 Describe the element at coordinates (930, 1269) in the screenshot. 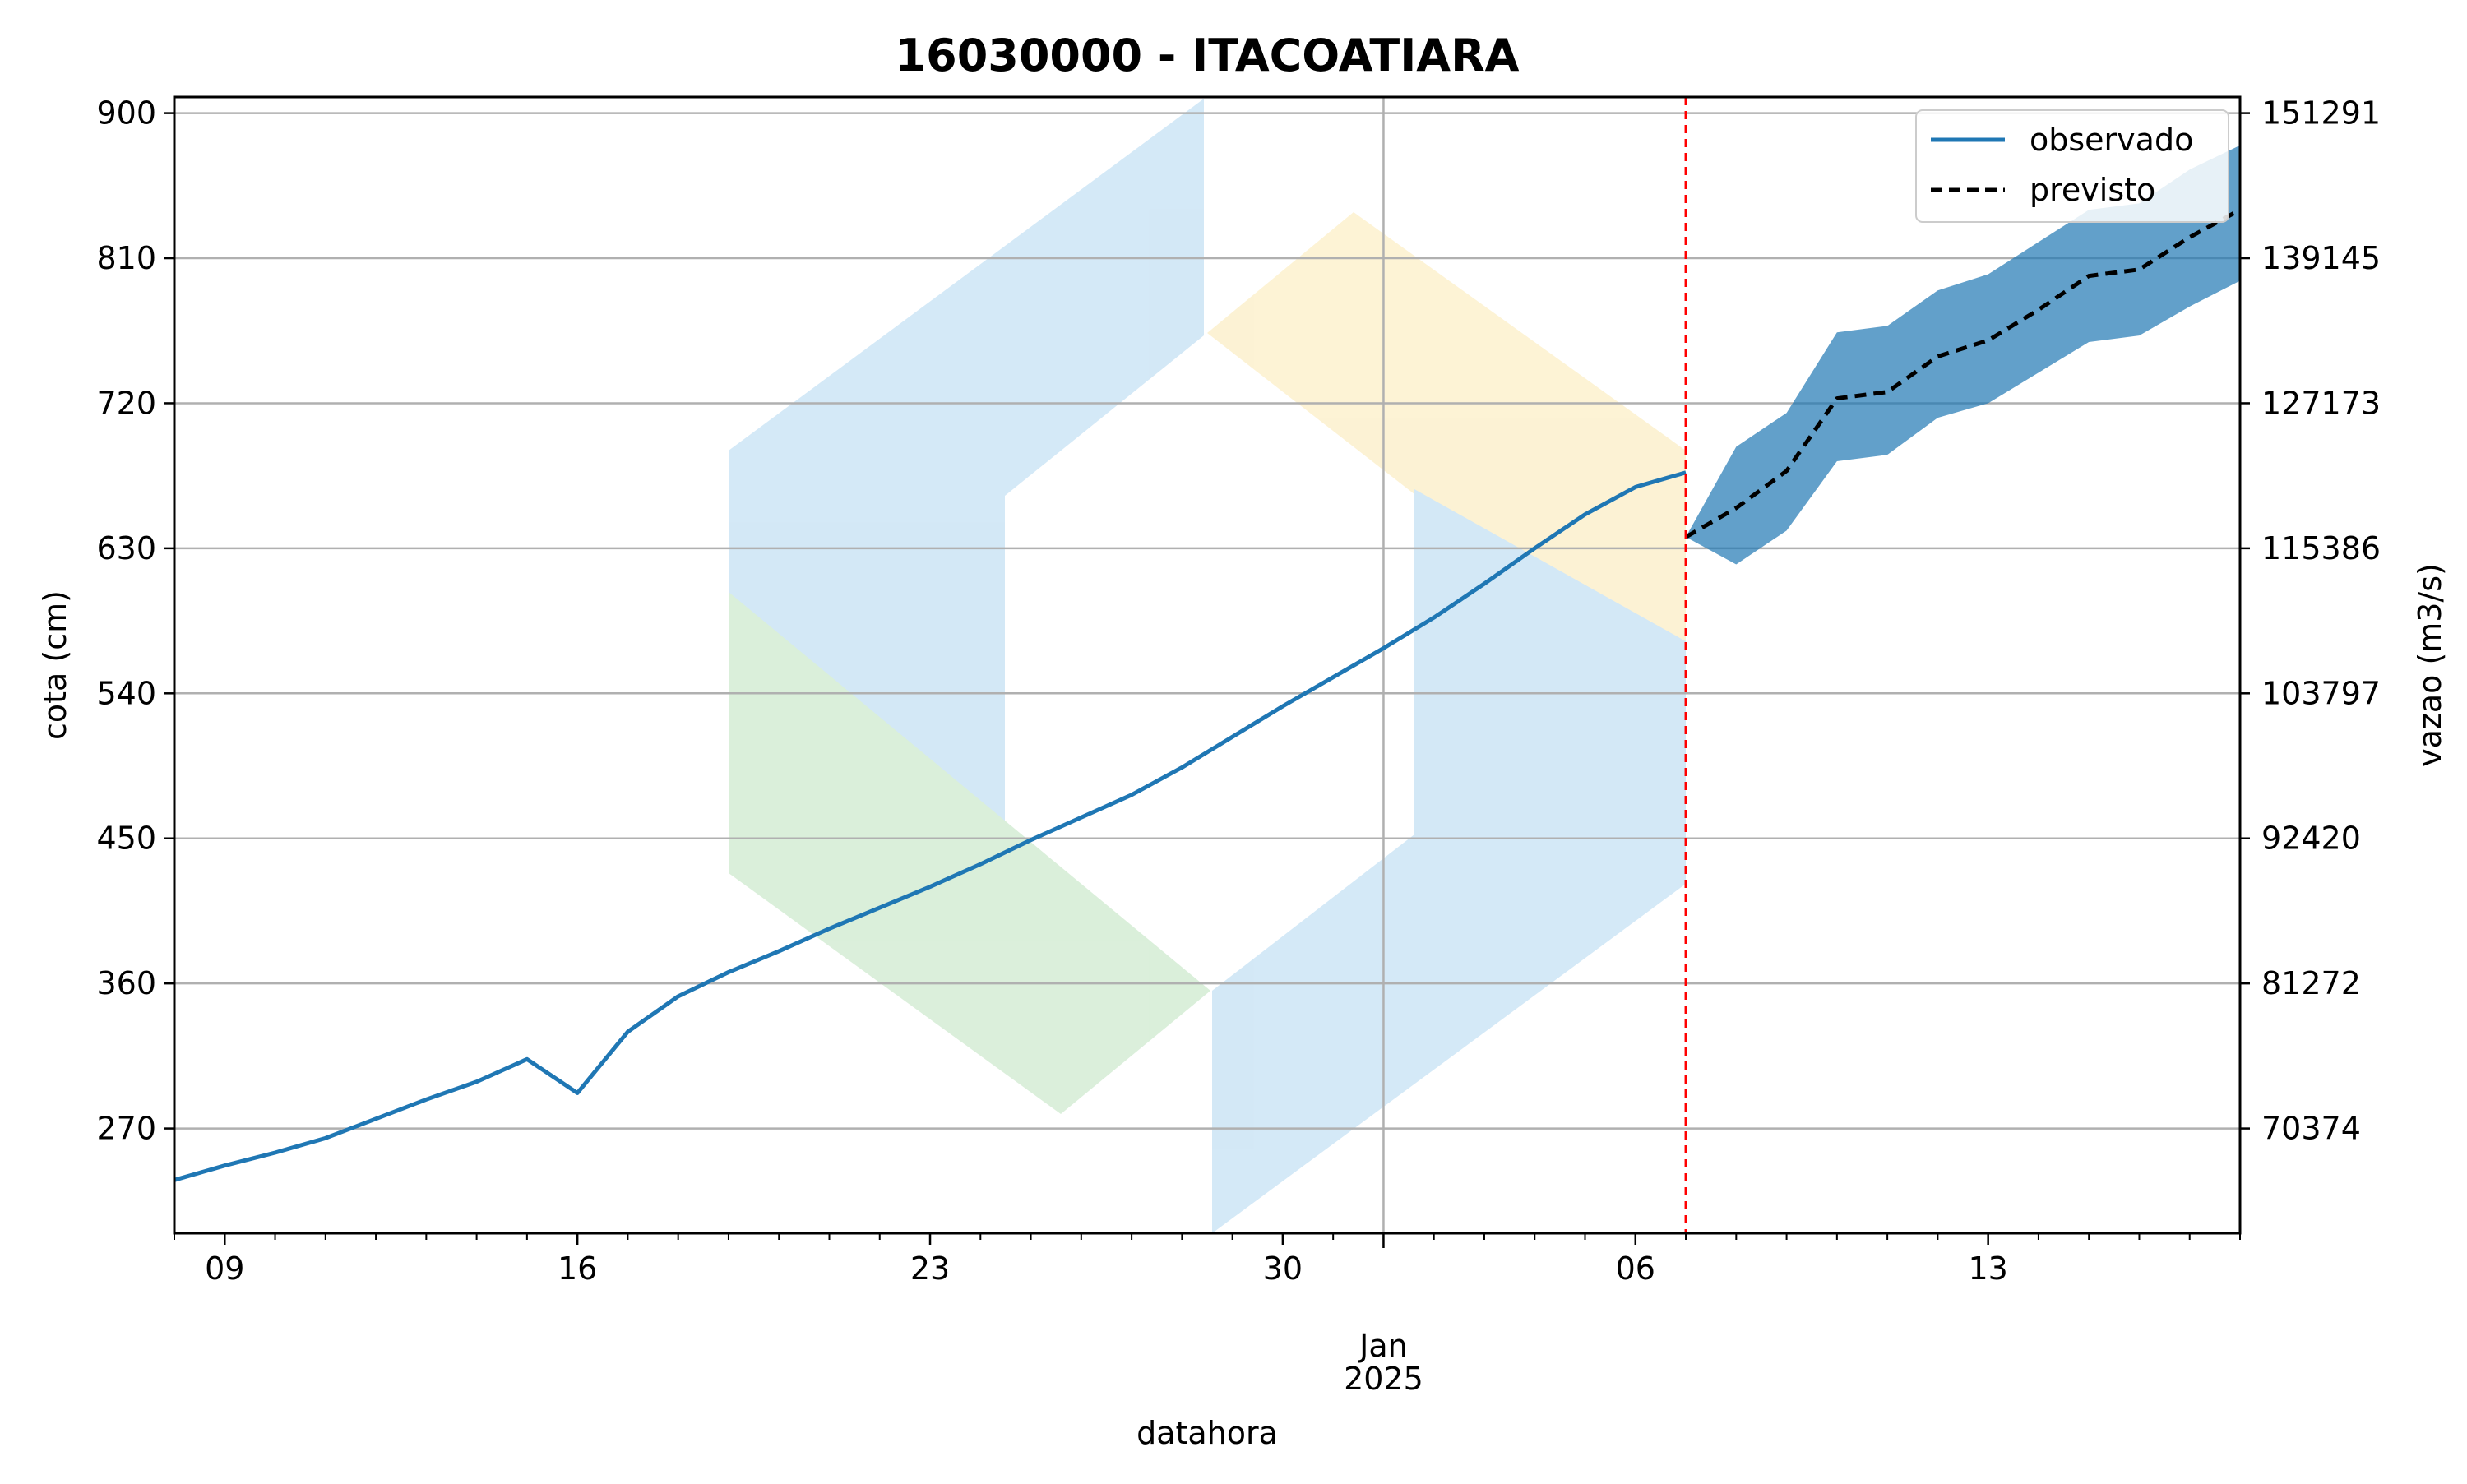

I see `x-tick-label: 23` at that location.